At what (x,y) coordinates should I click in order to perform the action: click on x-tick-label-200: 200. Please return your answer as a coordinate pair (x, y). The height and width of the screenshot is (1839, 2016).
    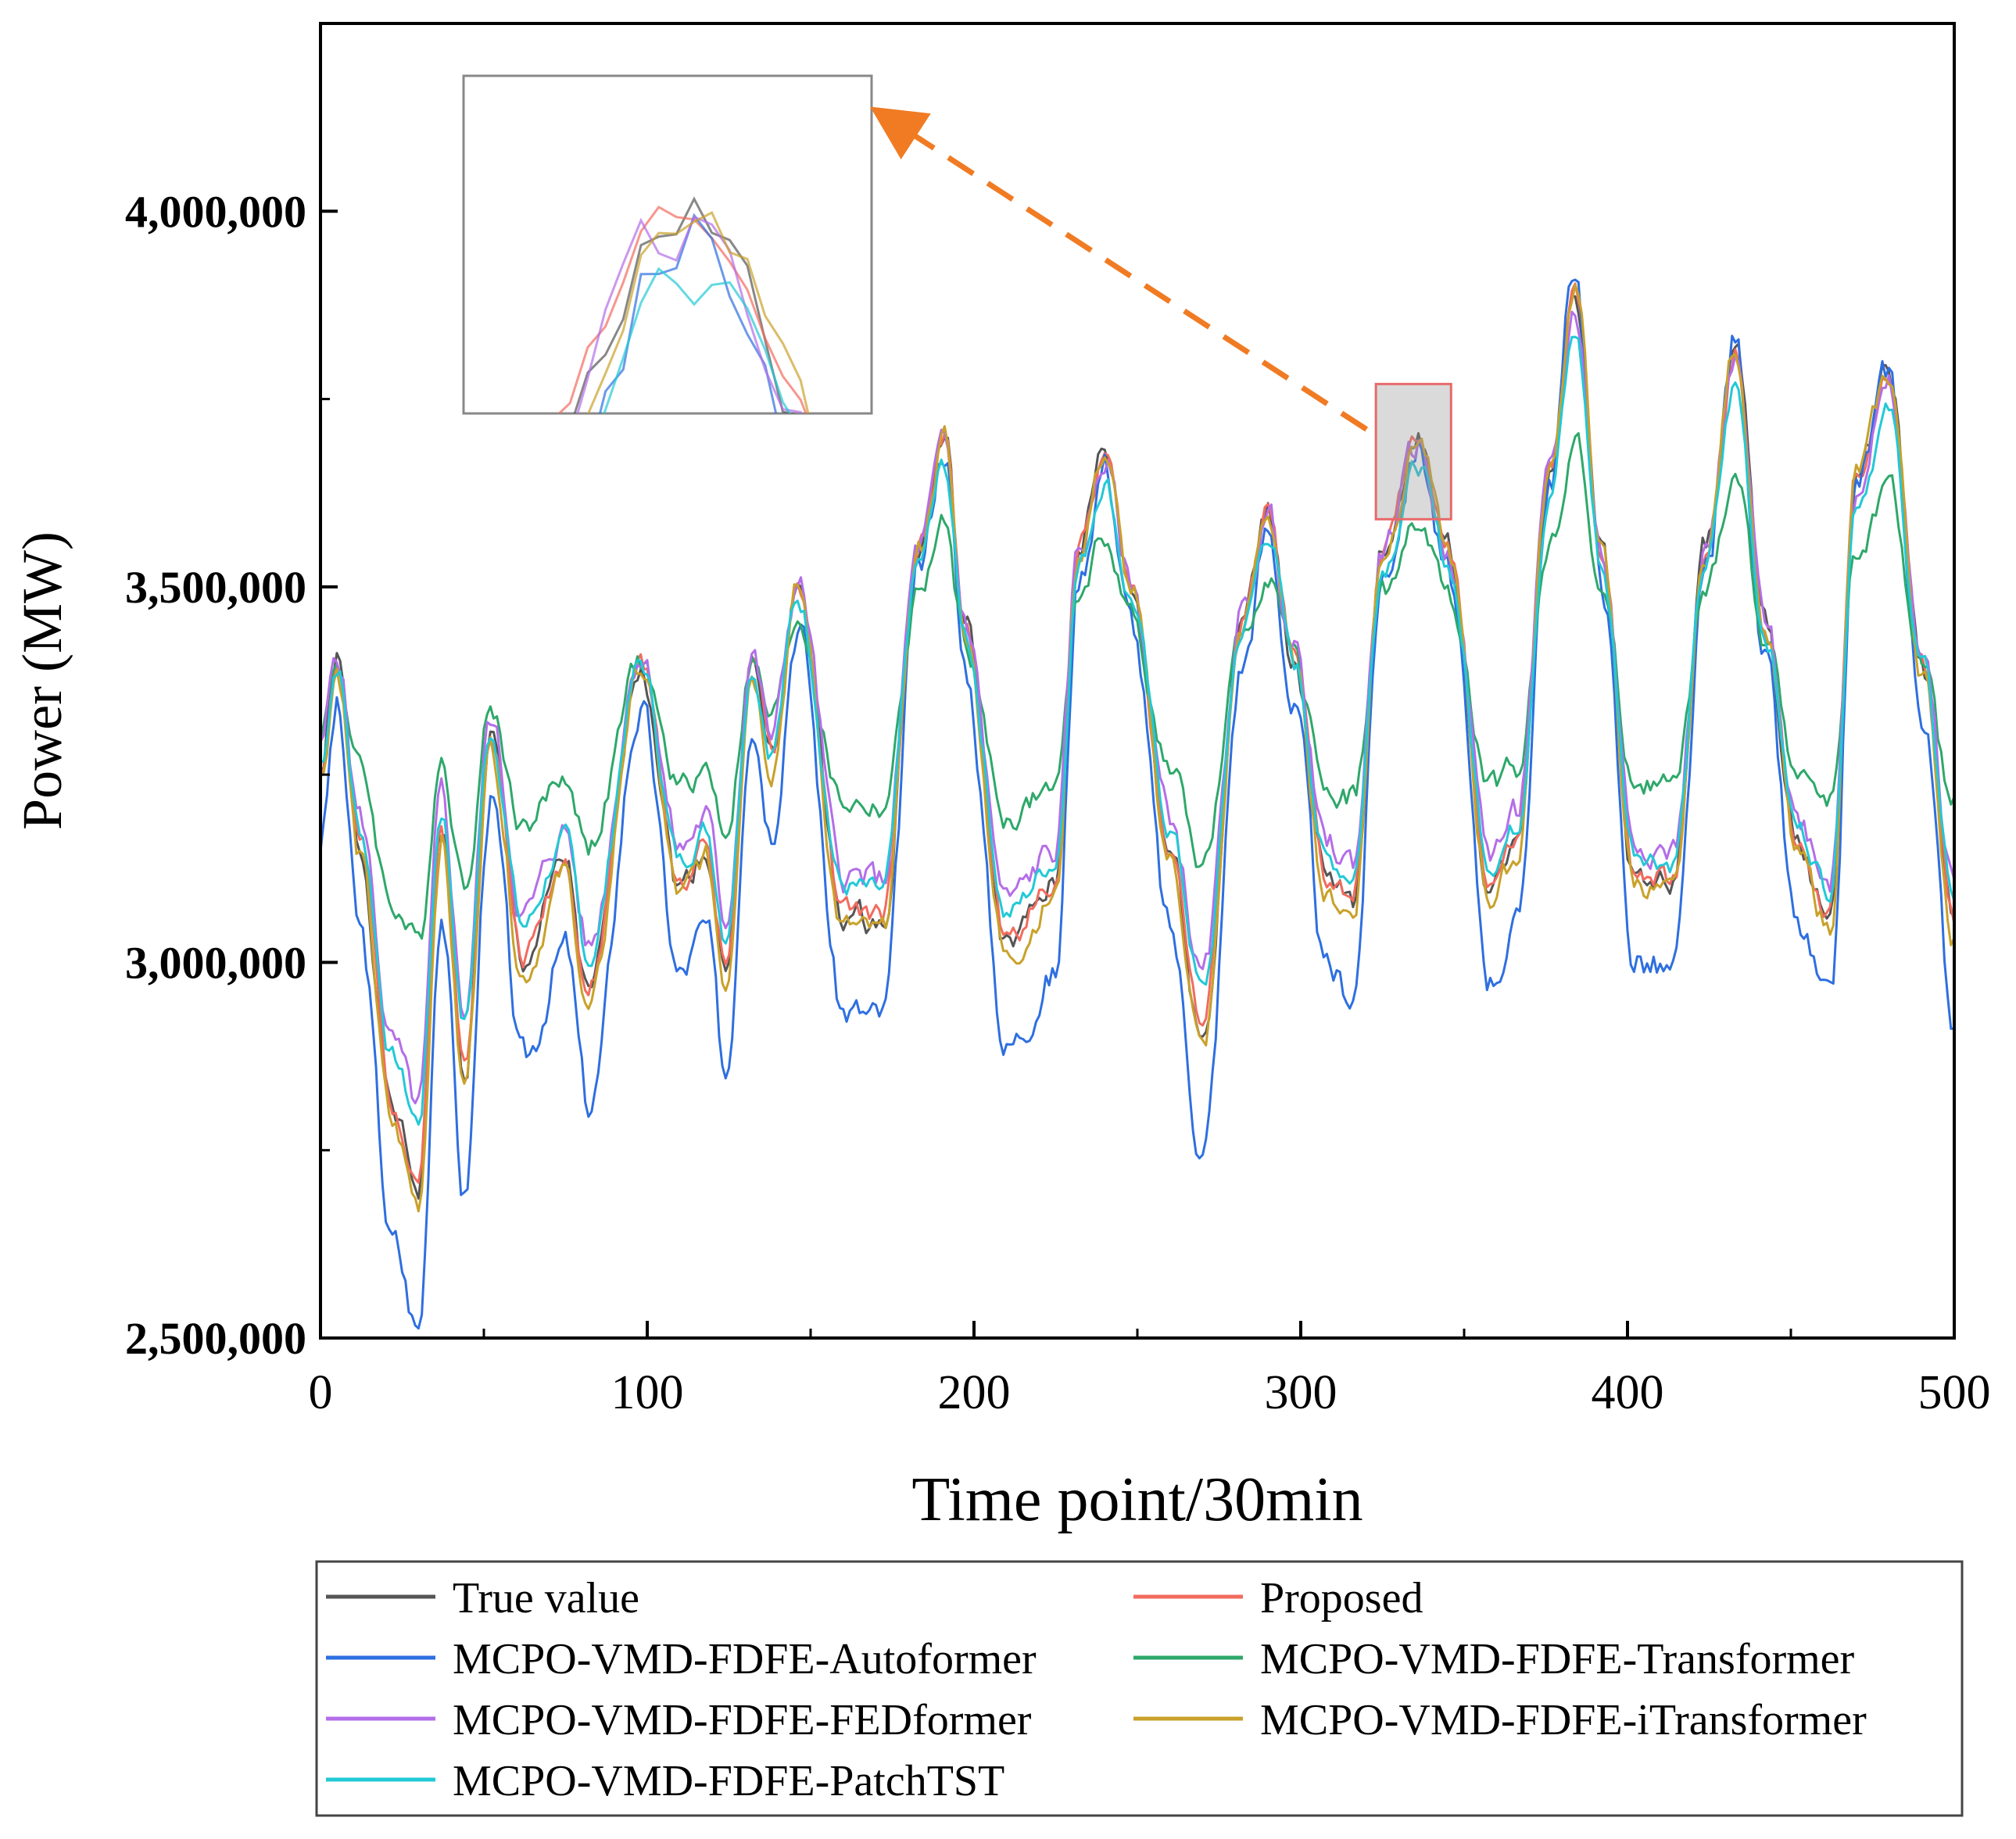
    Looking at the image, I should click on (974, 1392).